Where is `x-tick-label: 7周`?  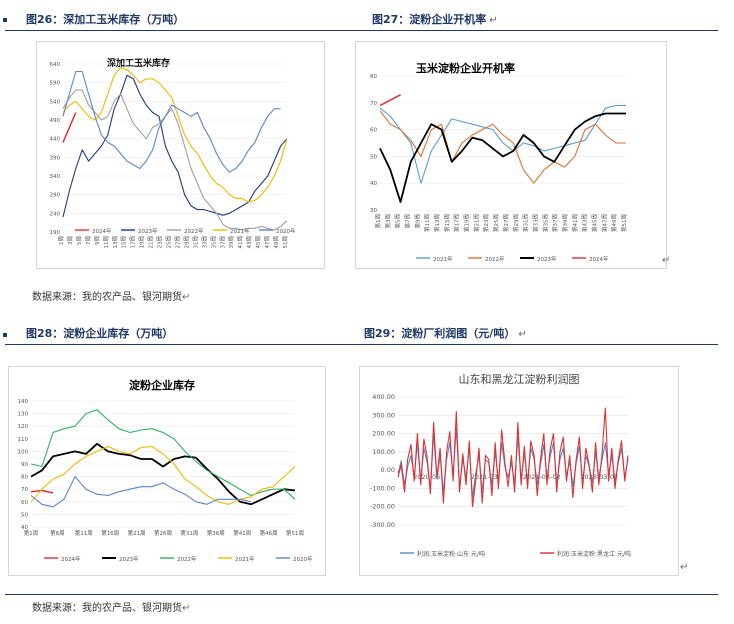
x-tick-label: 7周 is located at coordinates (88, 240).